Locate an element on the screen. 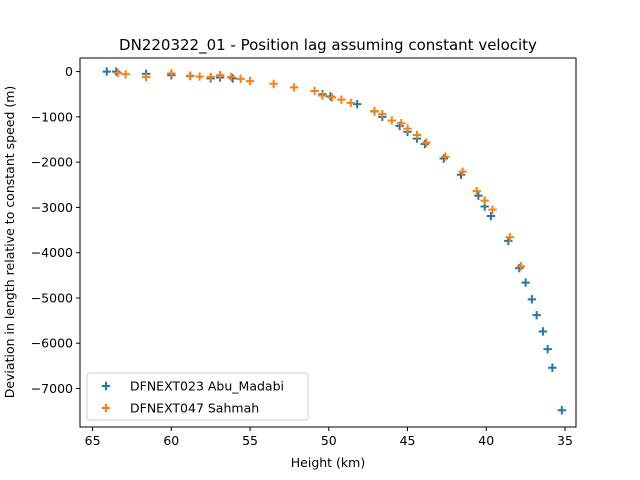 The image size is (640, 480). x-tick-label: 55 is located at coordinates (250, 440).